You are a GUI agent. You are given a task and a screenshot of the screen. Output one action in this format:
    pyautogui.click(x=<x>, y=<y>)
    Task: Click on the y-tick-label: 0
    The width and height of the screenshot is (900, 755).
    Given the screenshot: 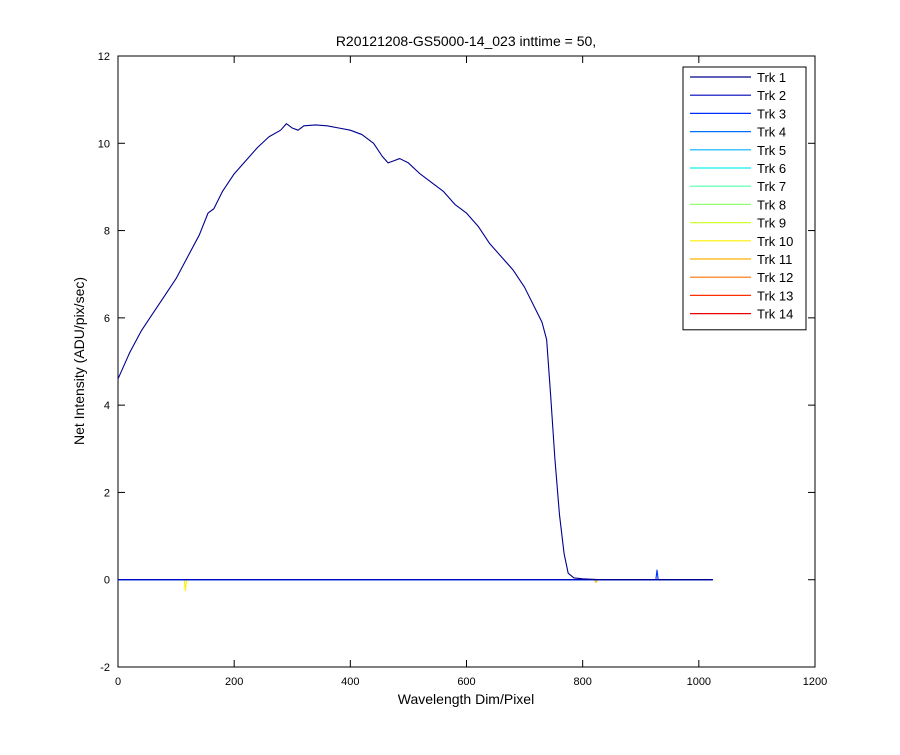 What is the action you would take?
    pyautogui.click(x=107, y=581)
    